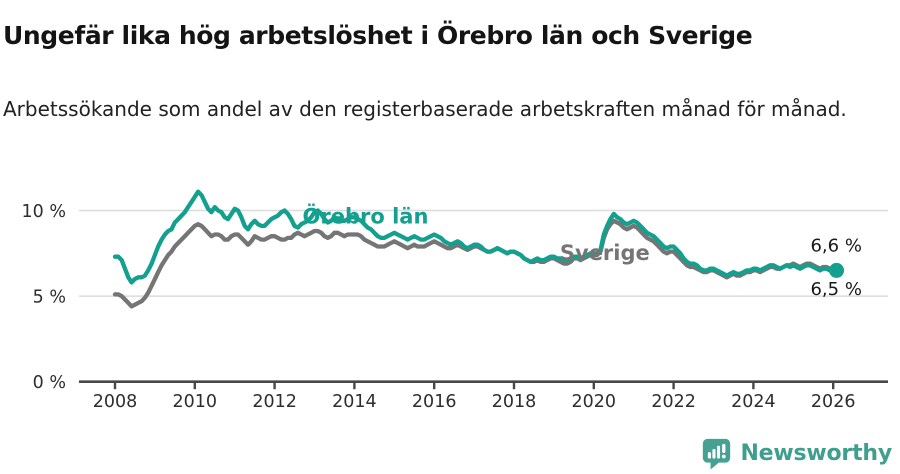  I want to click on annotation-label: 6,5 %, so click(835, 289).